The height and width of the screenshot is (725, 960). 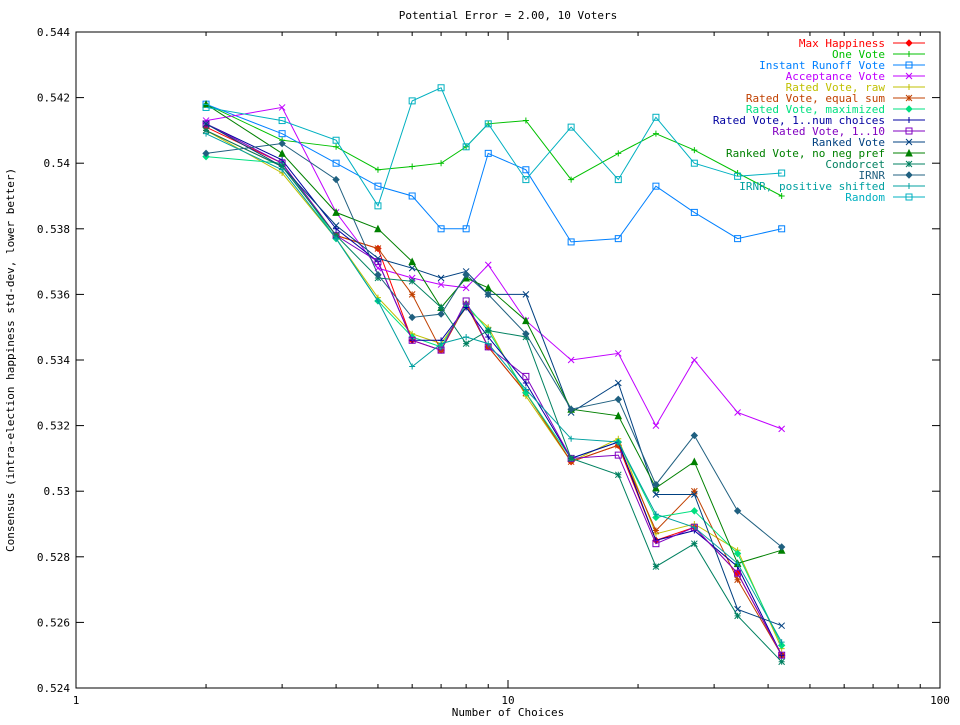 I want to click on x-axis-label: Number of Choices, so click(x=508, y=712).